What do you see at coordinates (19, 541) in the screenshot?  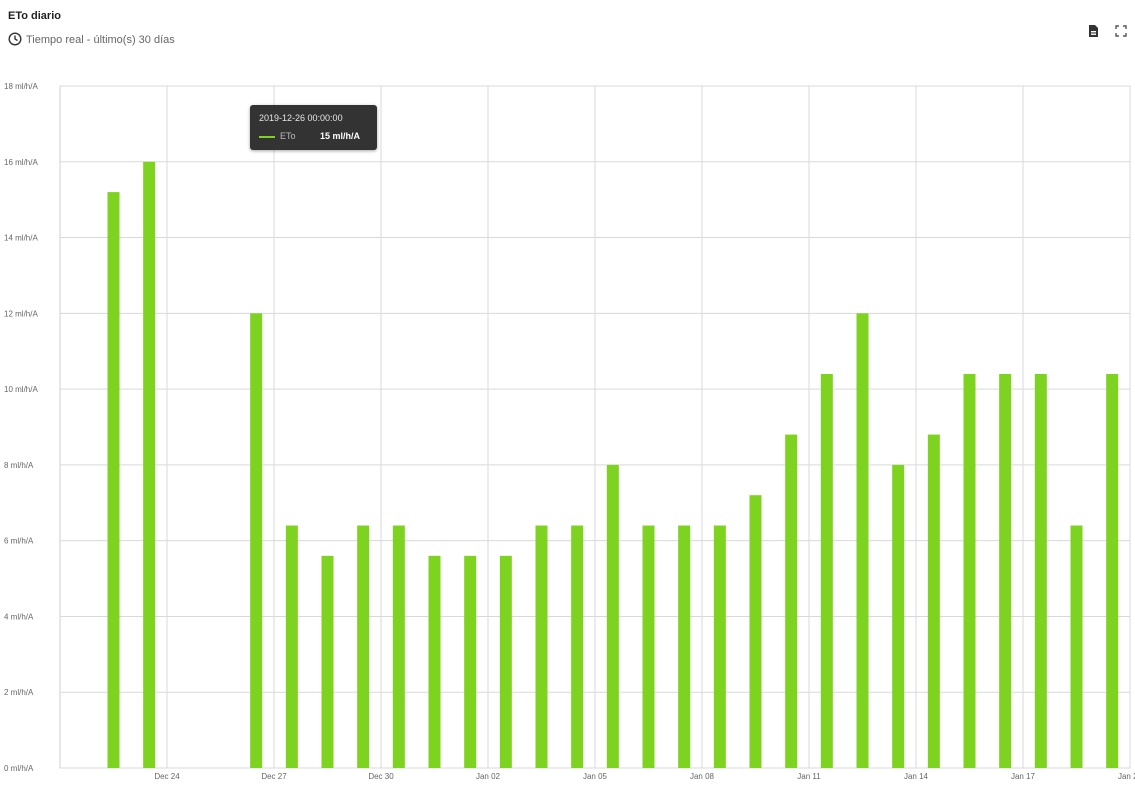 I see `y-tick-label: 6 ml/h/A` at bounding box center [19, 541].